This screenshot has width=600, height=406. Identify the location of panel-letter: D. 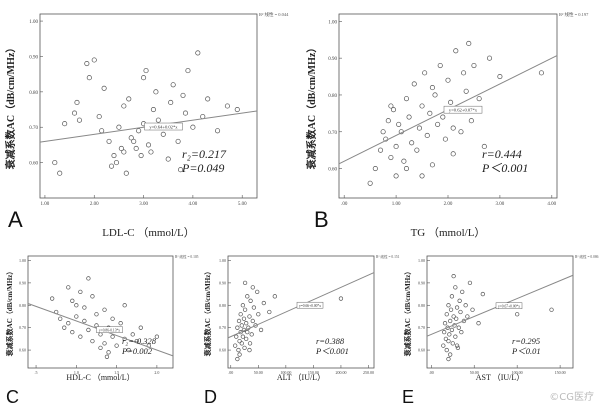
(210, 396).